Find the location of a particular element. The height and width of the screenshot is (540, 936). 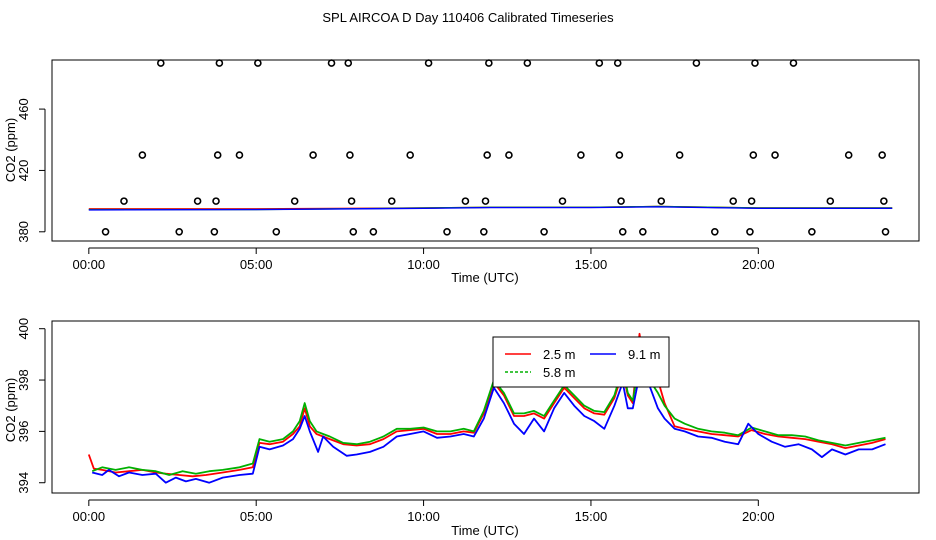

y-tick-label: 400 is located at coordinates (23, 329).